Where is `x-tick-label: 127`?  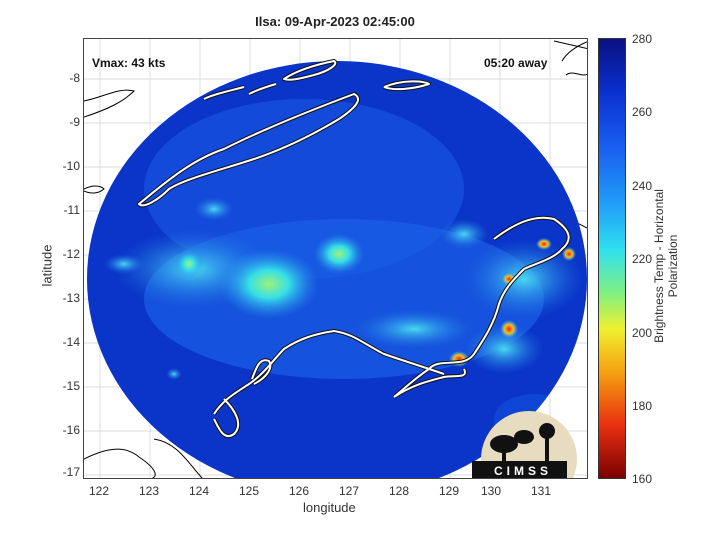
x-tick-label: 127 is located at coordinates (349, 491).